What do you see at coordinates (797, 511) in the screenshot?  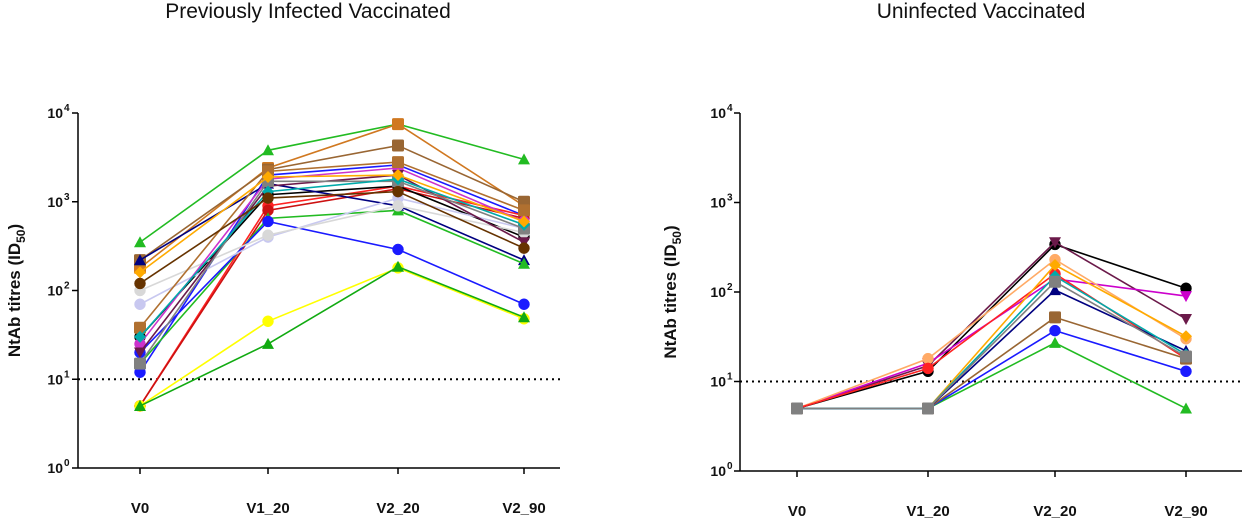 I see `x-tick-label: V0` at bounding box center [797, 511].